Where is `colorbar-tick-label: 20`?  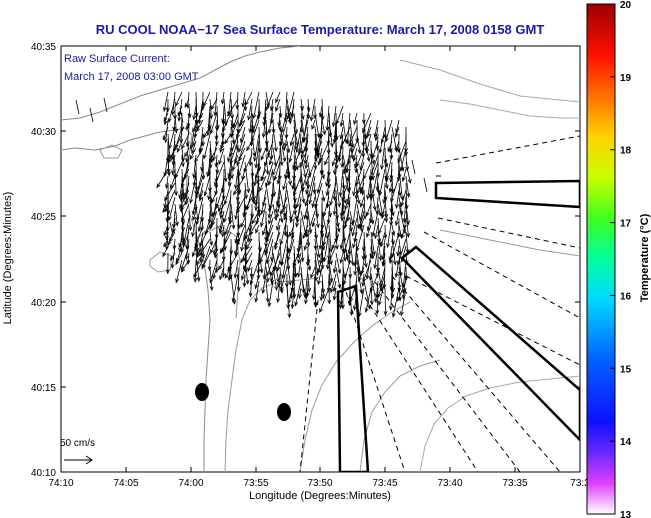
colorbar-tick-label: 20 is located at coordinates (626, 5).